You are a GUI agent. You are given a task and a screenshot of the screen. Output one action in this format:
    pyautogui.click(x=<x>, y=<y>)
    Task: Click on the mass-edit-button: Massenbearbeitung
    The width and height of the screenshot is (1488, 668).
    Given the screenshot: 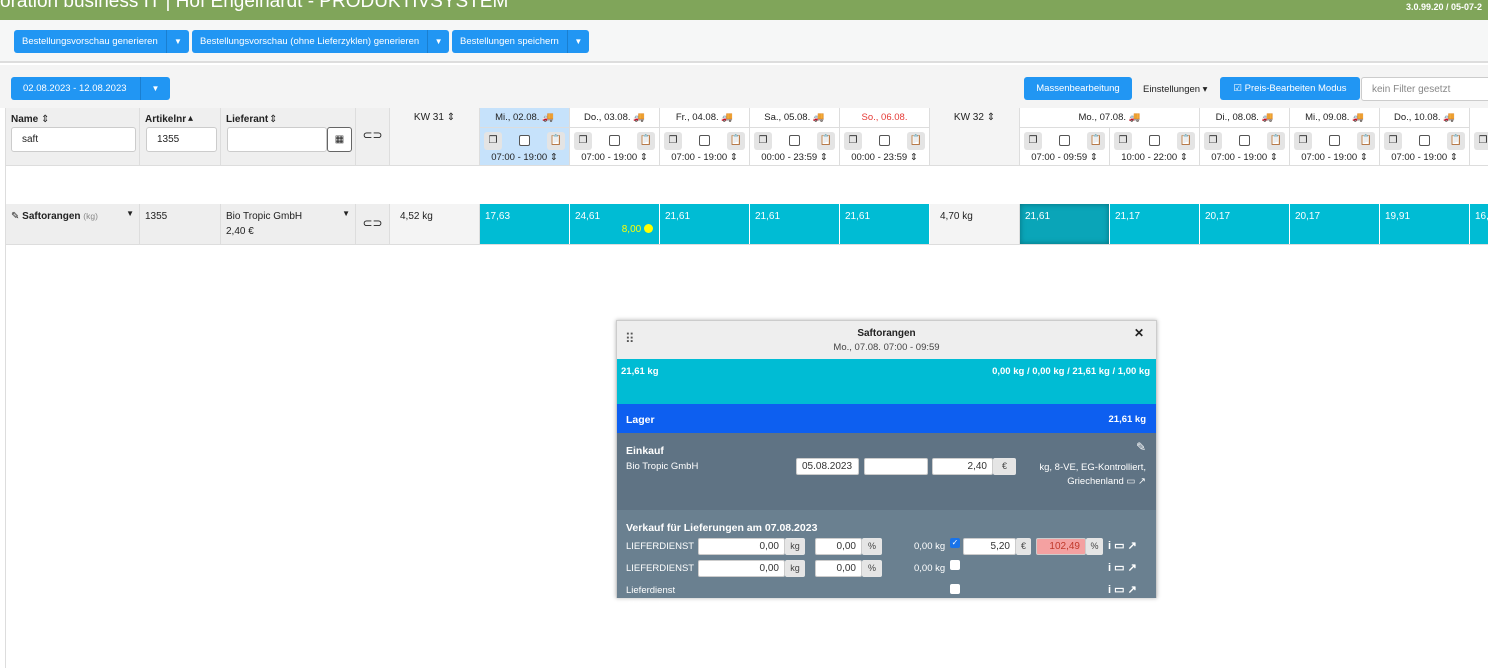 What is the action you would take?
    pyautogui.click(x=1078, y=88)
    